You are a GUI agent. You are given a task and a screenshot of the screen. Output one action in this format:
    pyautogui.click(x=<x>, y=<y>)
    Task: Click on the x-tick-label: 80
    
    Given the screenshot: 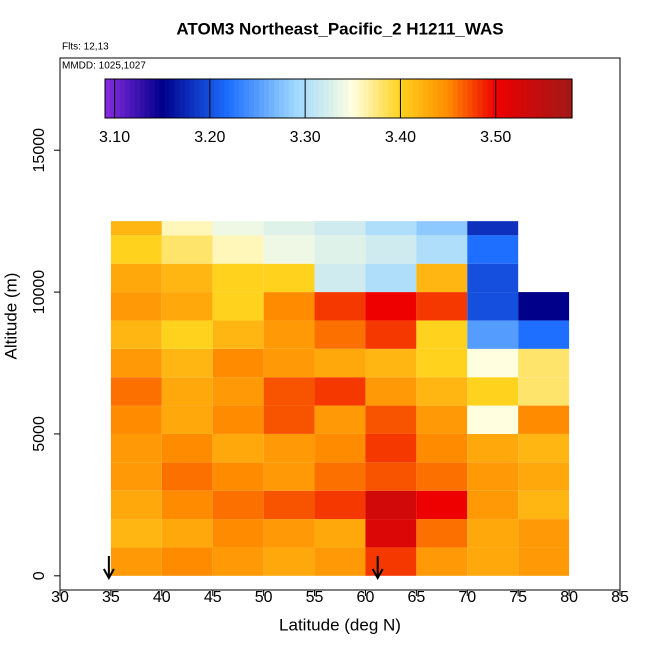 What is the action you would take?
    pyautogui.click(x=569, y=597)
    